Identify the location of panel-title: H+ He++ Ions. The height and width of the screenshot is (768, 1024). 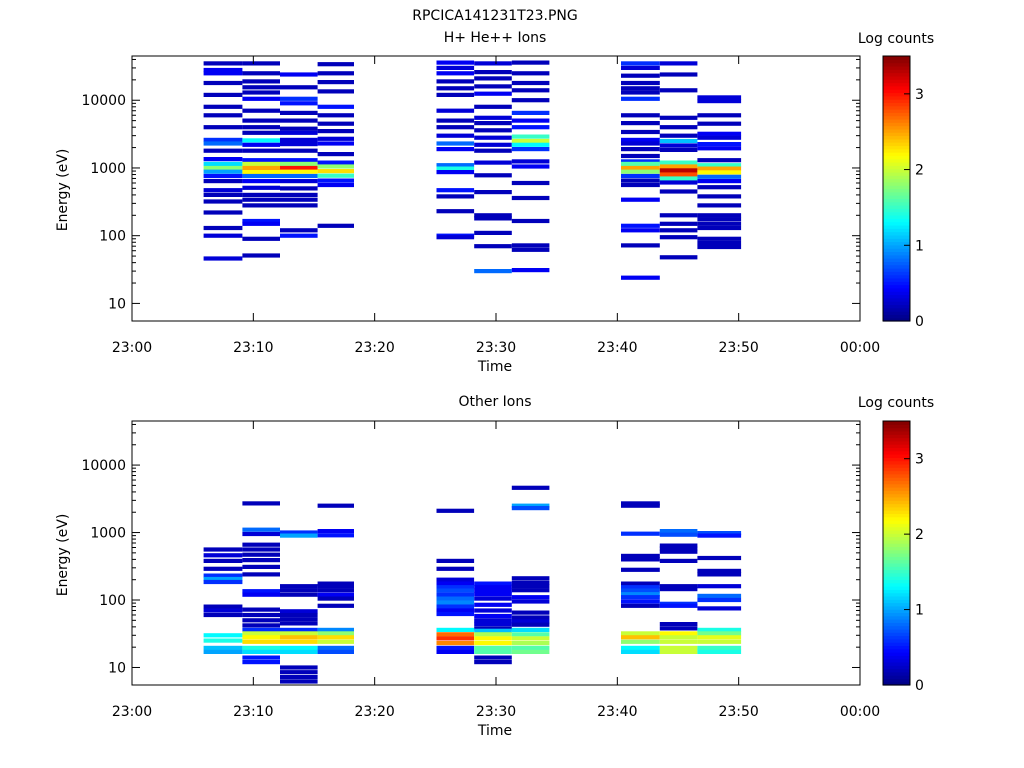
(495, 38).